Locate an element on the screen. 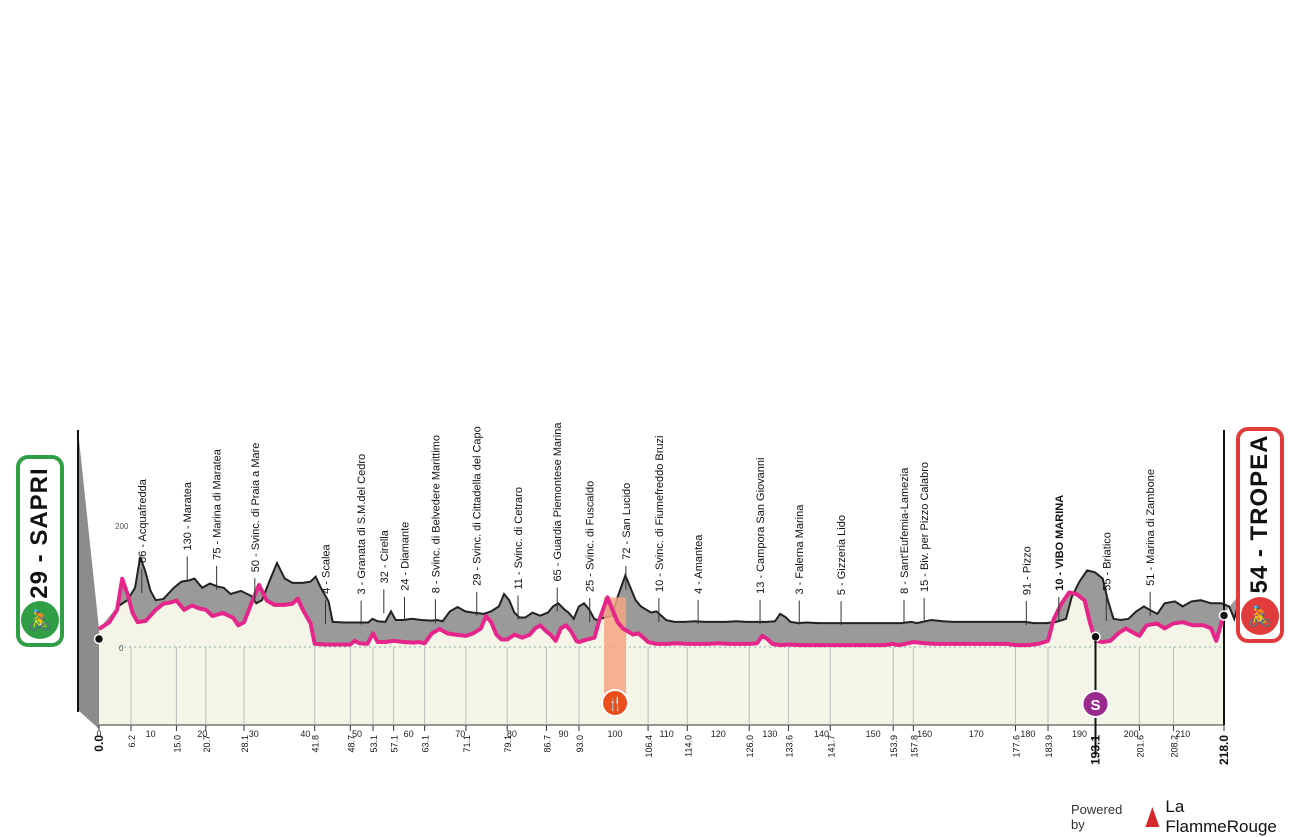 Image resolution: width=1300 pixels, height=837 pixels. distance-label: 79.1 is located at coordinates (508, 744).